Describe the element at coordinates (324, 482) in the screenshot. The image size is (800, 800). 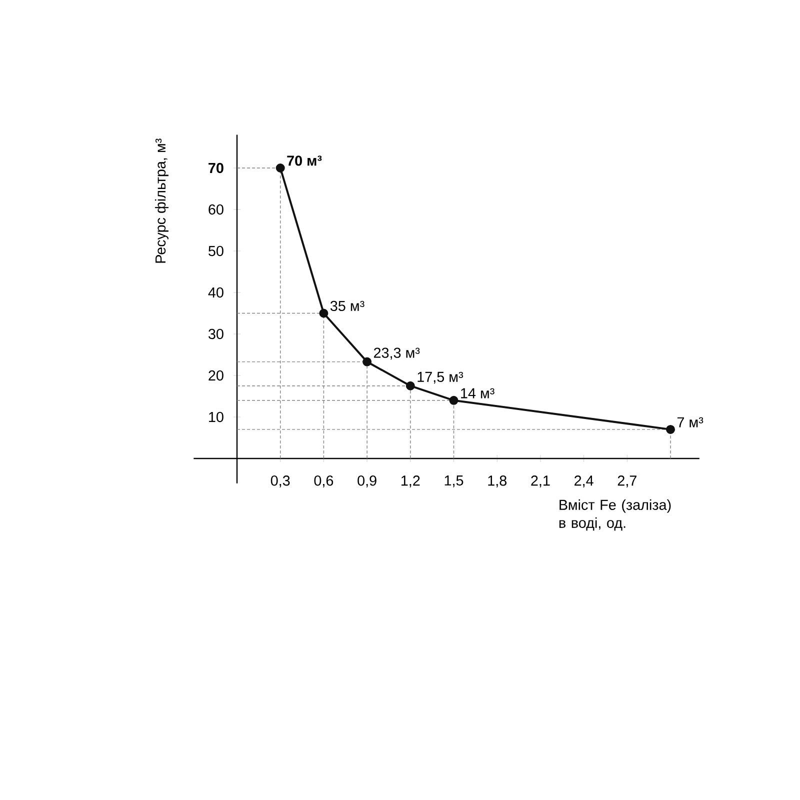
I see `x-tick-label: 0,6` at that location.